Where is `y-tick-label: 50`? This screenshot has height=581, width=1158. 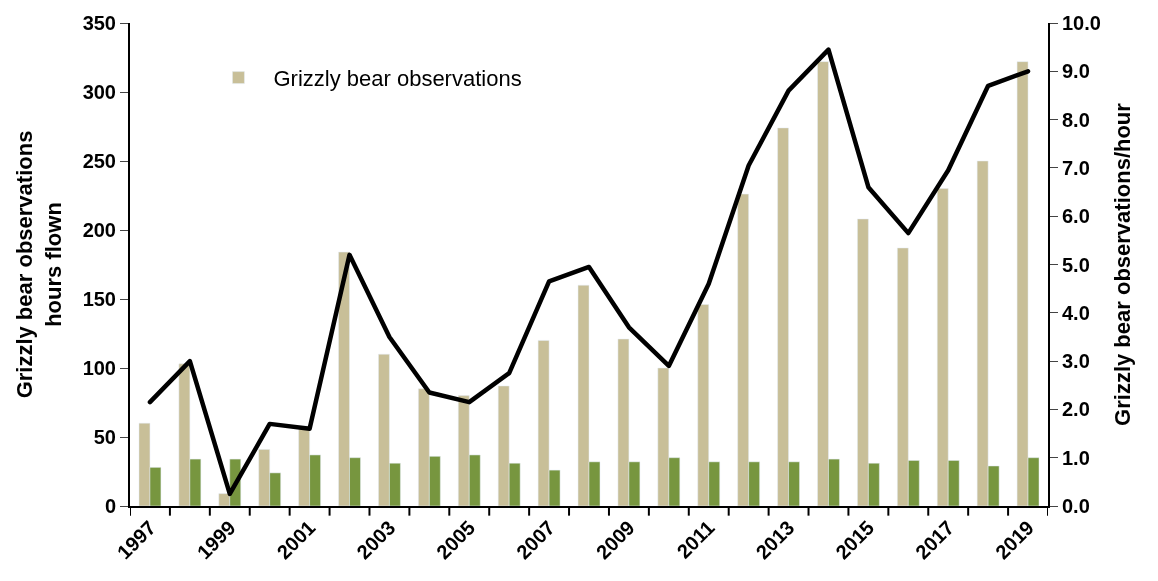 y-tick-label: 50 is located at coordinates (104, 437).